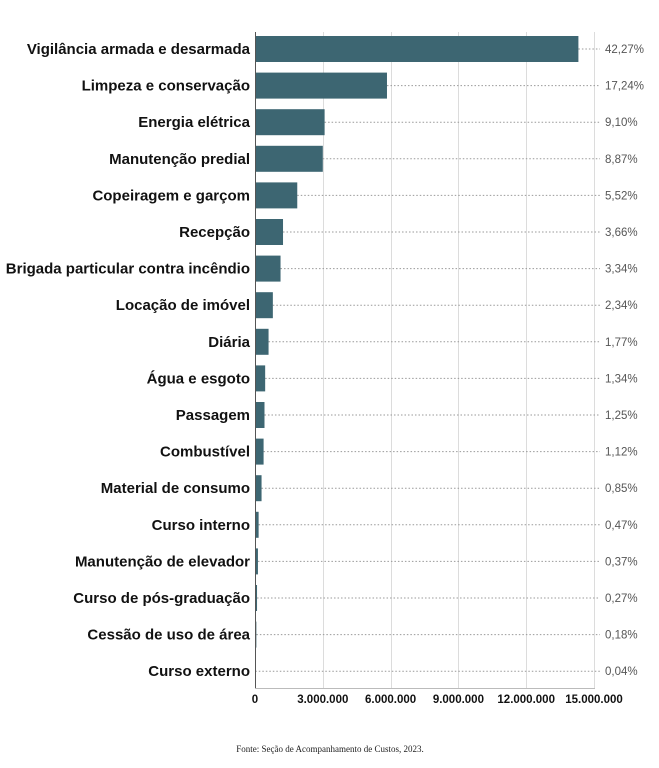  Describe the element at coordinates (621, 489) in the screenshot. I see `data-label: 0,85%` at that location.